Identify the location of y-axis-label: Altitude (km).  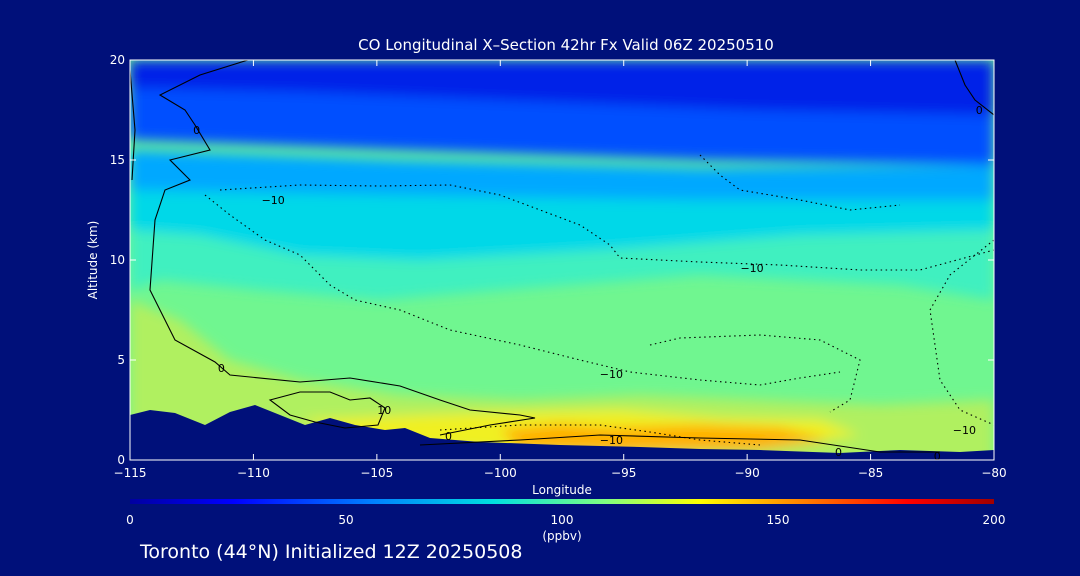
(93, 260).